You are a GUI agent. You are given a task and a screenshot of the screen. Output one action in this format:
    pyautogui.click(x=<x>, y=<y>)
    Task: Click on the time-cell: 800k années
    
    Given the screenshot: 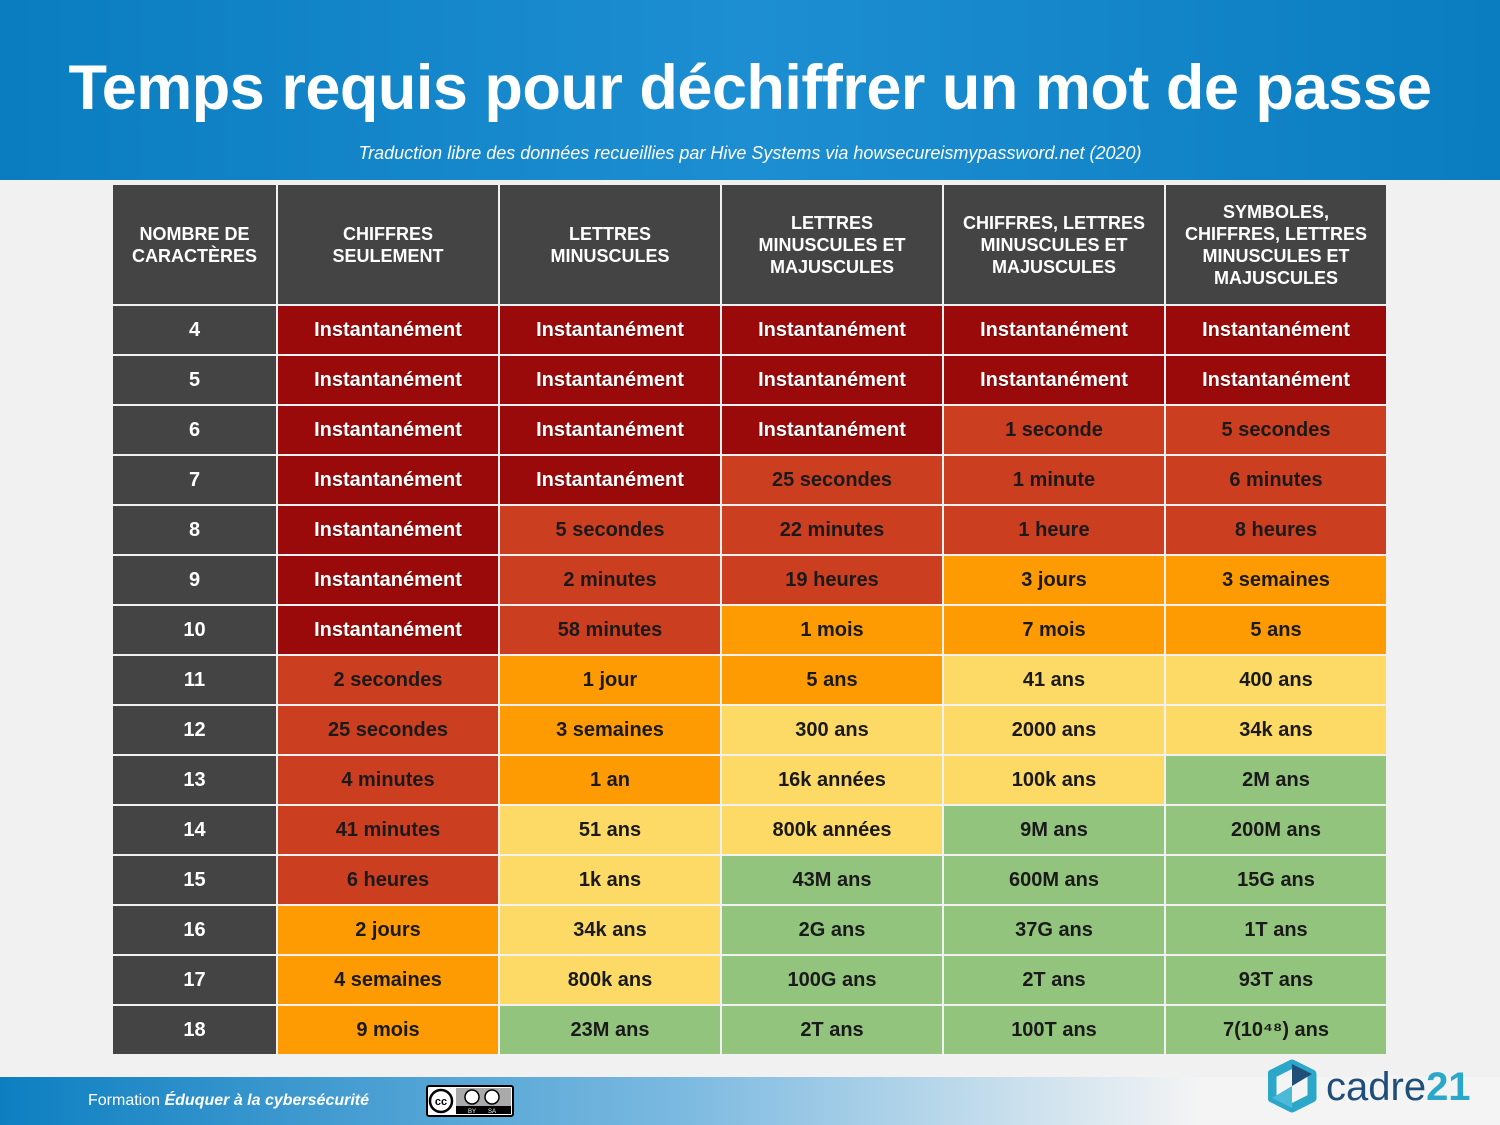 What is the action you would take?
    pyautogui.click(x=832, y=830)
    